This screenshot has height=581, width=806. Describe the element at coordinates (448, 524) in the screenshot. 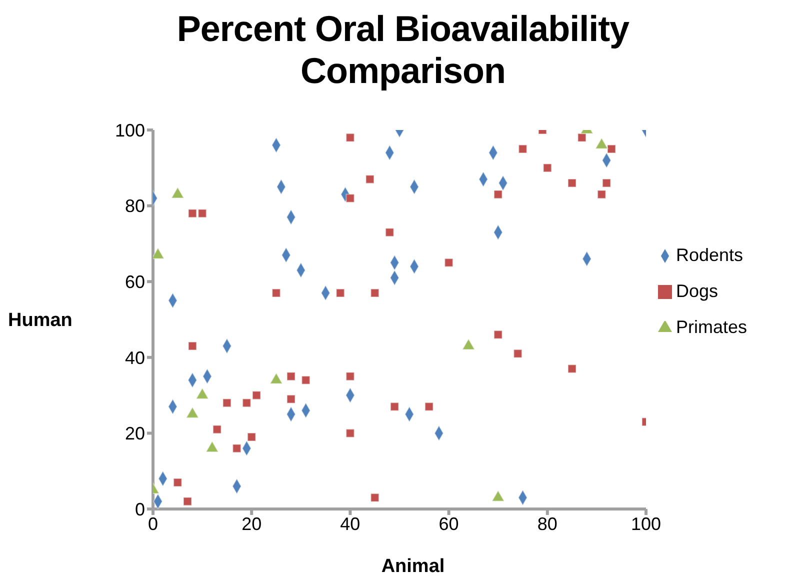

I see `x-tick-label: 60` at that location.